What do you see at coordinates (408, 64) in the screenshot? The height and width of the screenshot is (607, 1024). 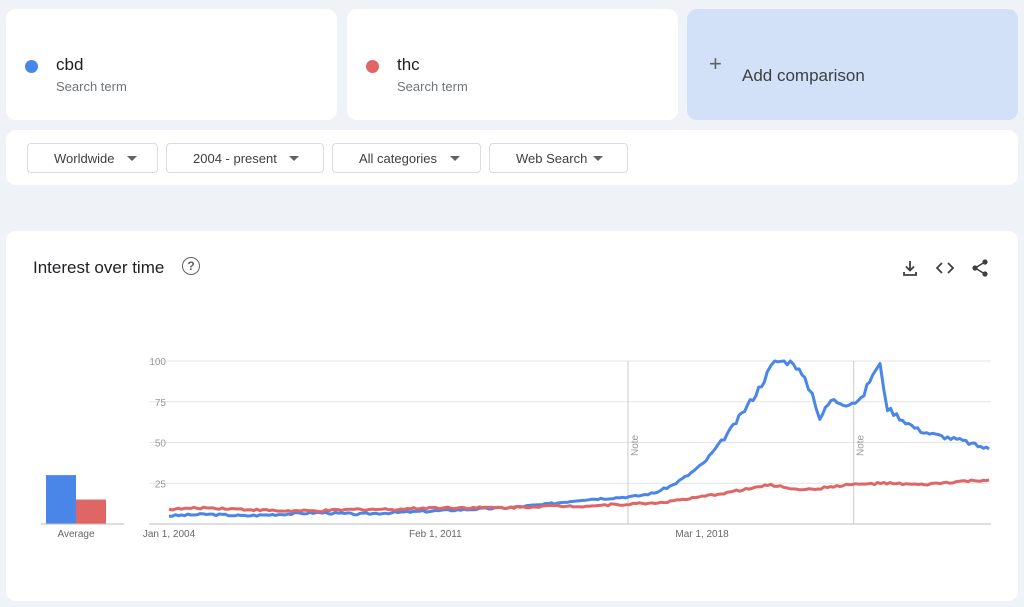 I see `term-name: thc` at bounding box center [408, 64].